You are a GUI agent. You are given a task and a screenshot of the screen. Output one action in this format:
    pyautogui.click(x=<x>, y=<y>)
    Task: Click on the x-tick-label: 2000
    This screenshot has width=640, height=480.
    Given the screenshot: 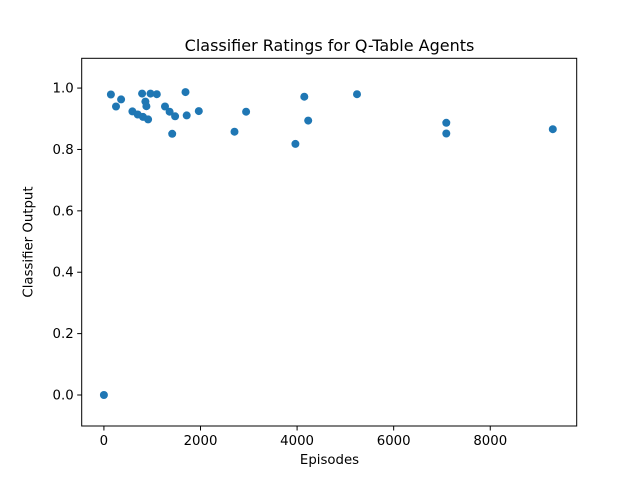 What is the action you would take?
    pyautogui.click(x=201, y=441)
    